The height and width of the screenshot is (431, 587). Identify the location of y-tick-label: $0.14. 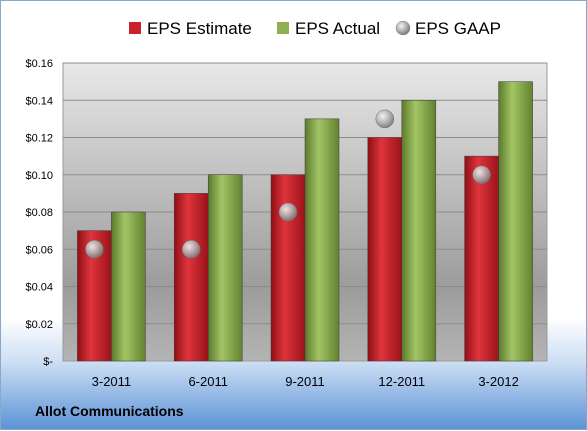
(39, 101).